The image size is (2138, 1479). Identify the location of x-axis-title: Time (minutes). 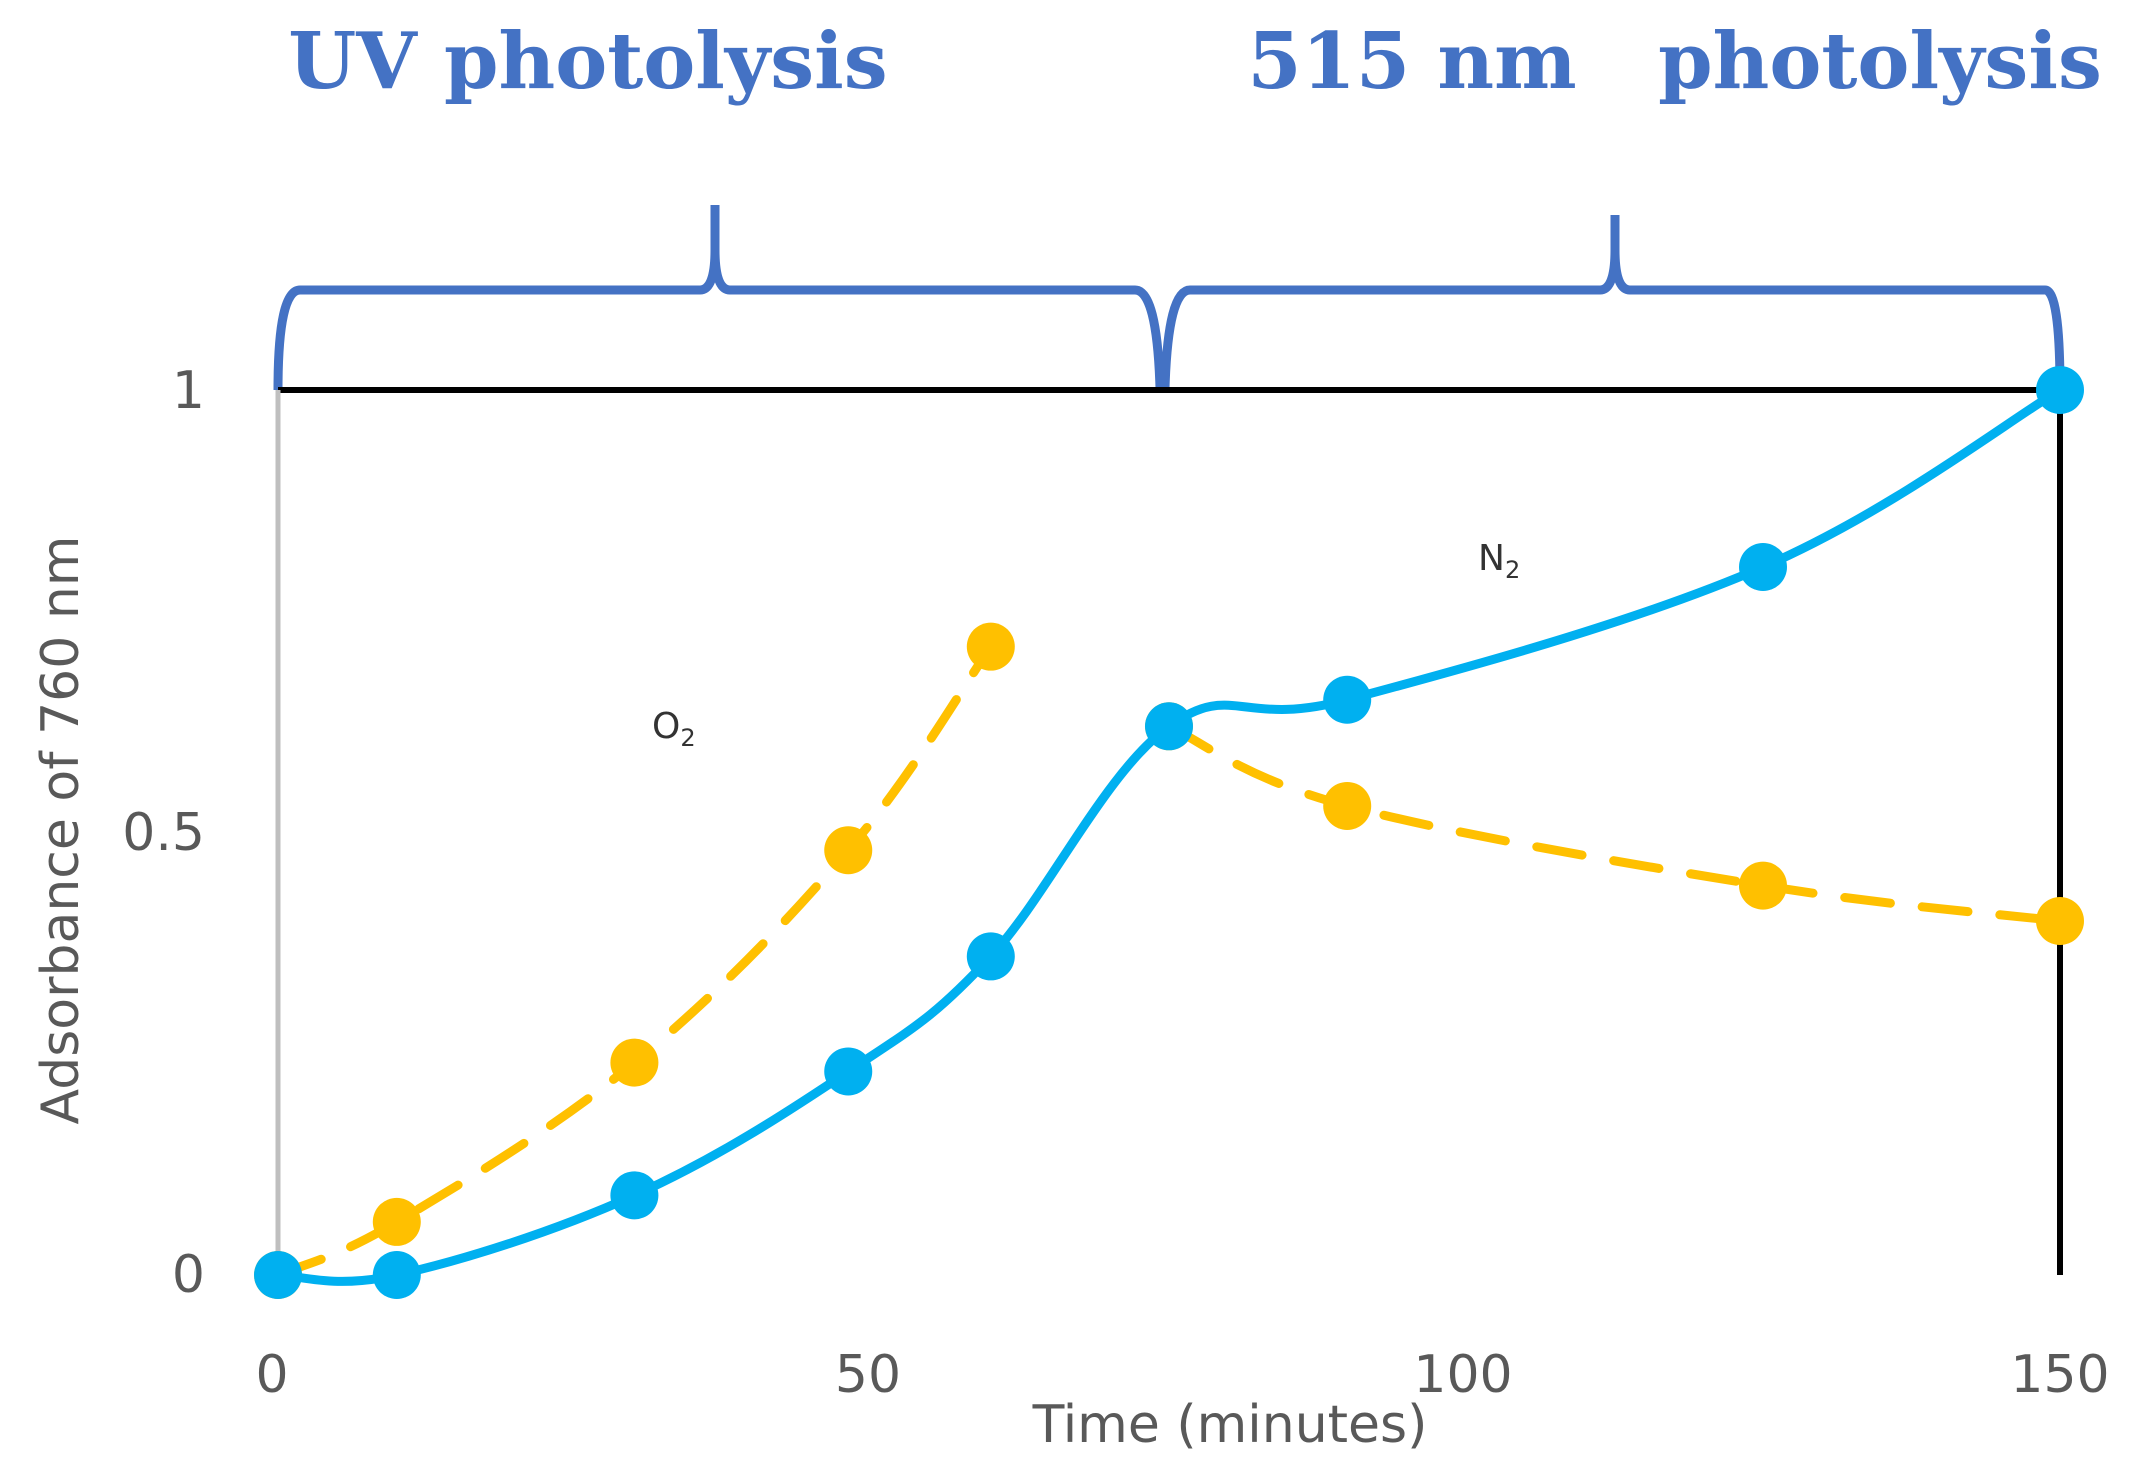
(1230, 1425).